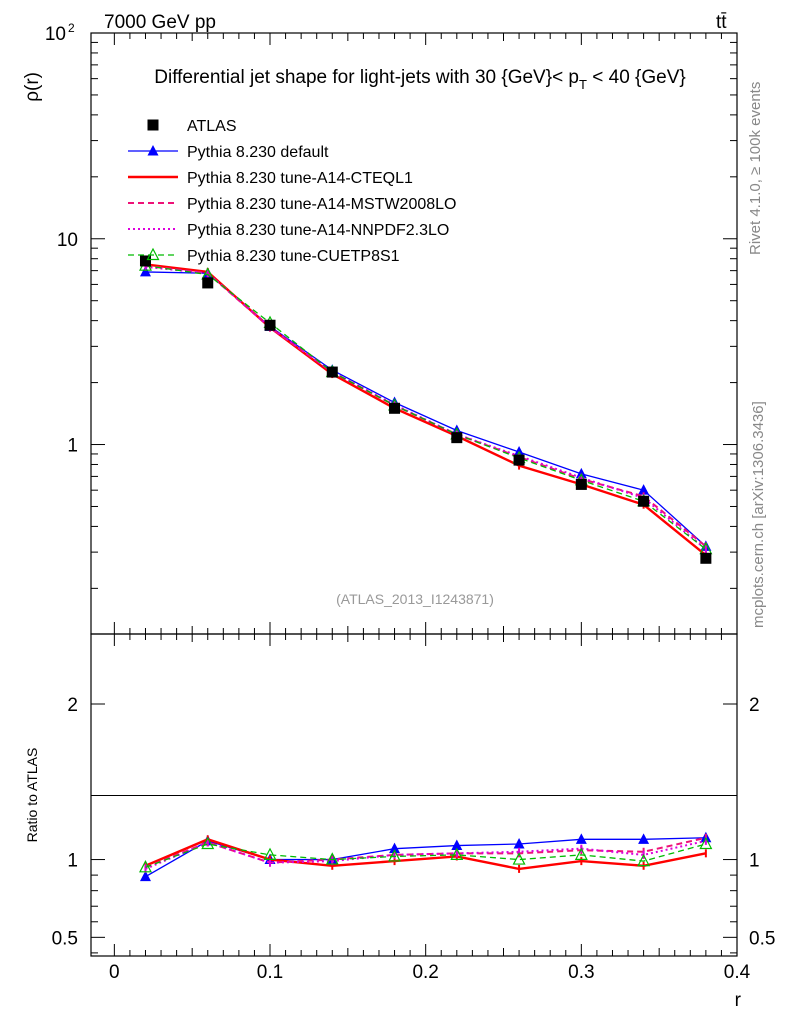 This screenshot has width=786, height=1024. What do you see at coordinates (762, 938) in the screenshot?
I see `ratio-ytick-label-right: 0.5` at bounding box center [762, 938].